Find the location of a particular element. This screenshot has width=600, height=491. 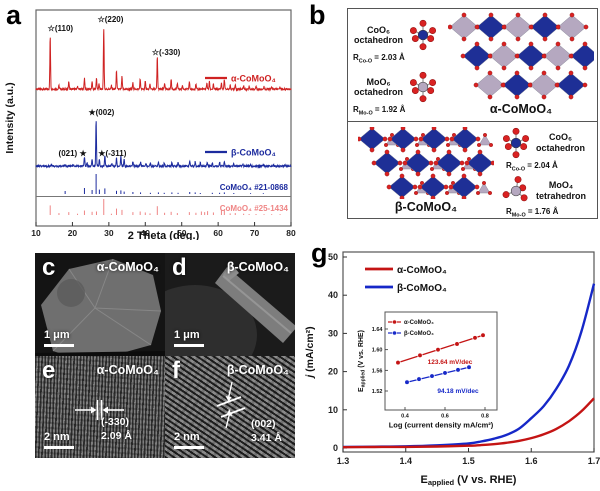

tem-image-beta: f β-CoMoO₄ (002) 3.41 Å 2 nm is located at coordinates (230, 407).